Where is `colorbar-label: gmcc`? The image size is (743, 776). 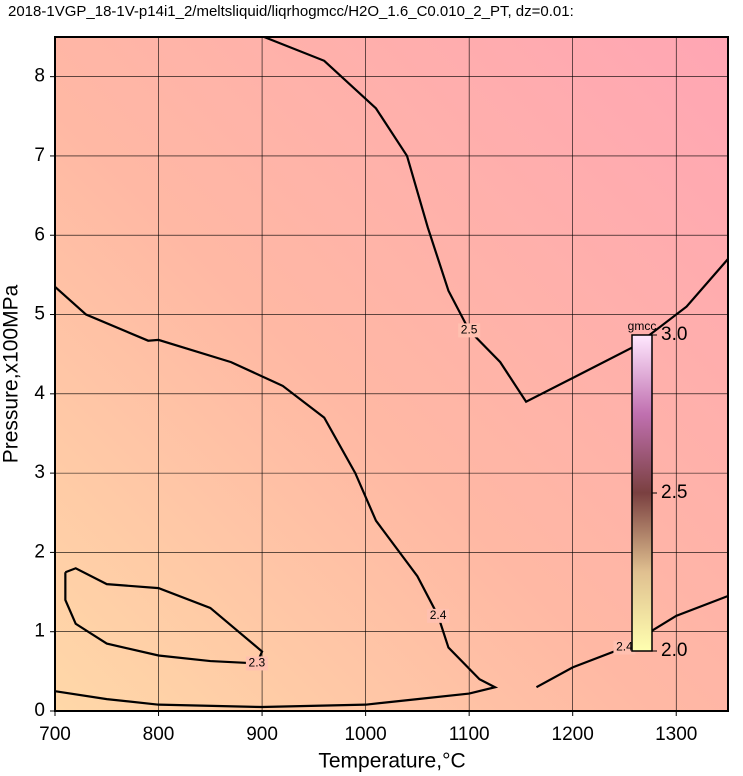
colorbar-label: gmcc is located at coordinates (642, 326).